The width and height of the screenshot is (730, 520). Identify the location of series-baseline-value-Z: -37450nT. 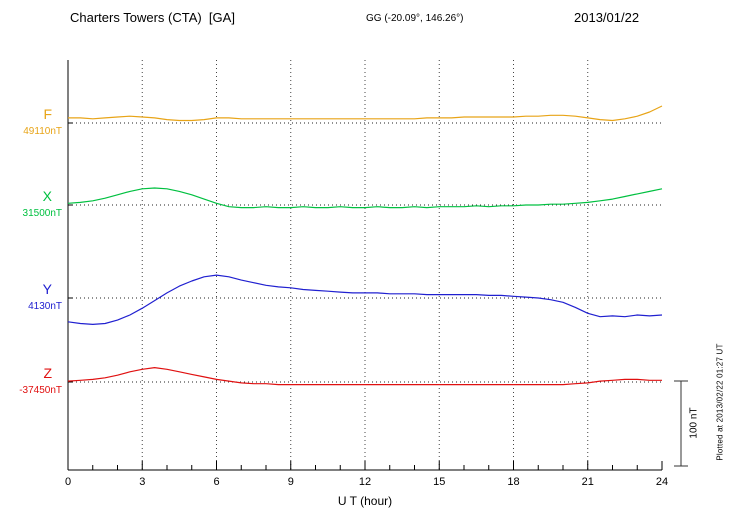
(40, 390).